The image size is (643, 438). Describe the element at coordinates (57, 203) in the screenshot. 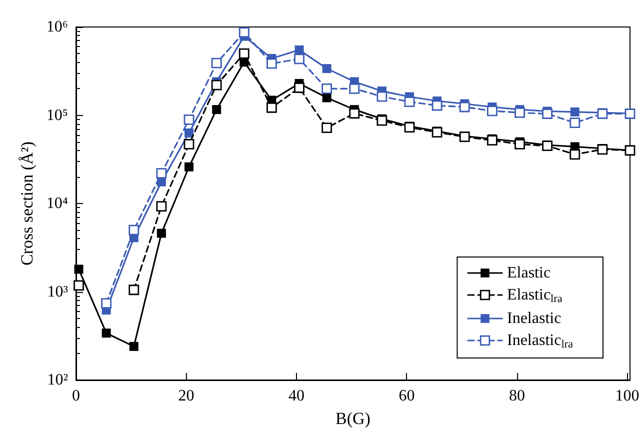

I see `y-tick-label: 10⁴` at that location.